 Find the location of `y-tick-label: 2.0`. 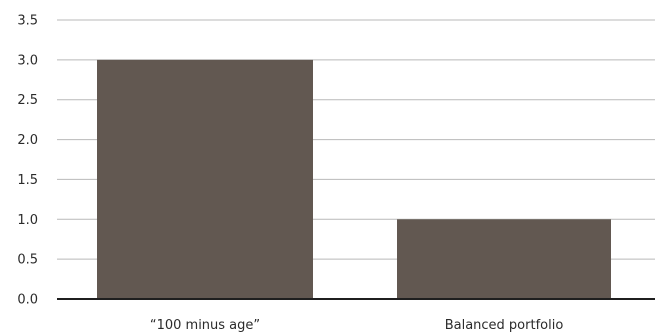

y-tick-label: 2.0 is located at coordinates (27, 140).